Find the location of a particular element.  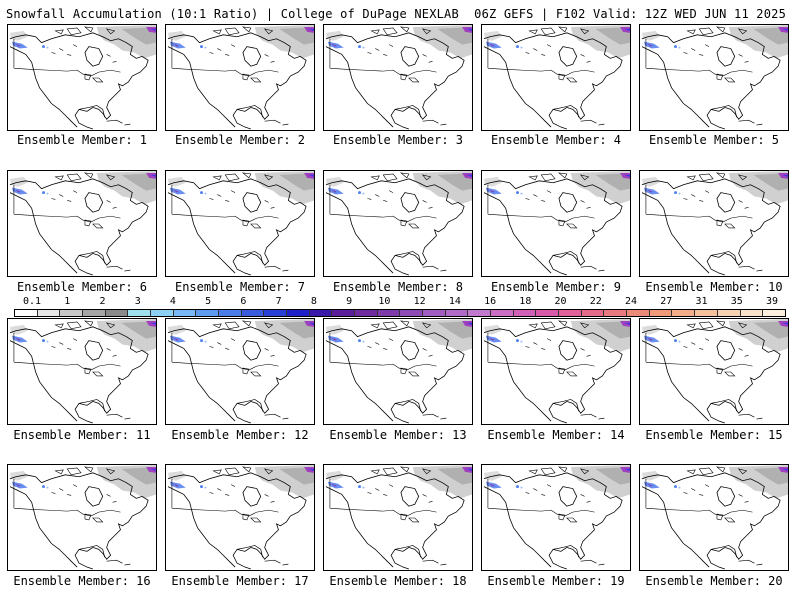

ensemble-member-label: Ensemble Member: 7 is located at coordinates (240, 287).